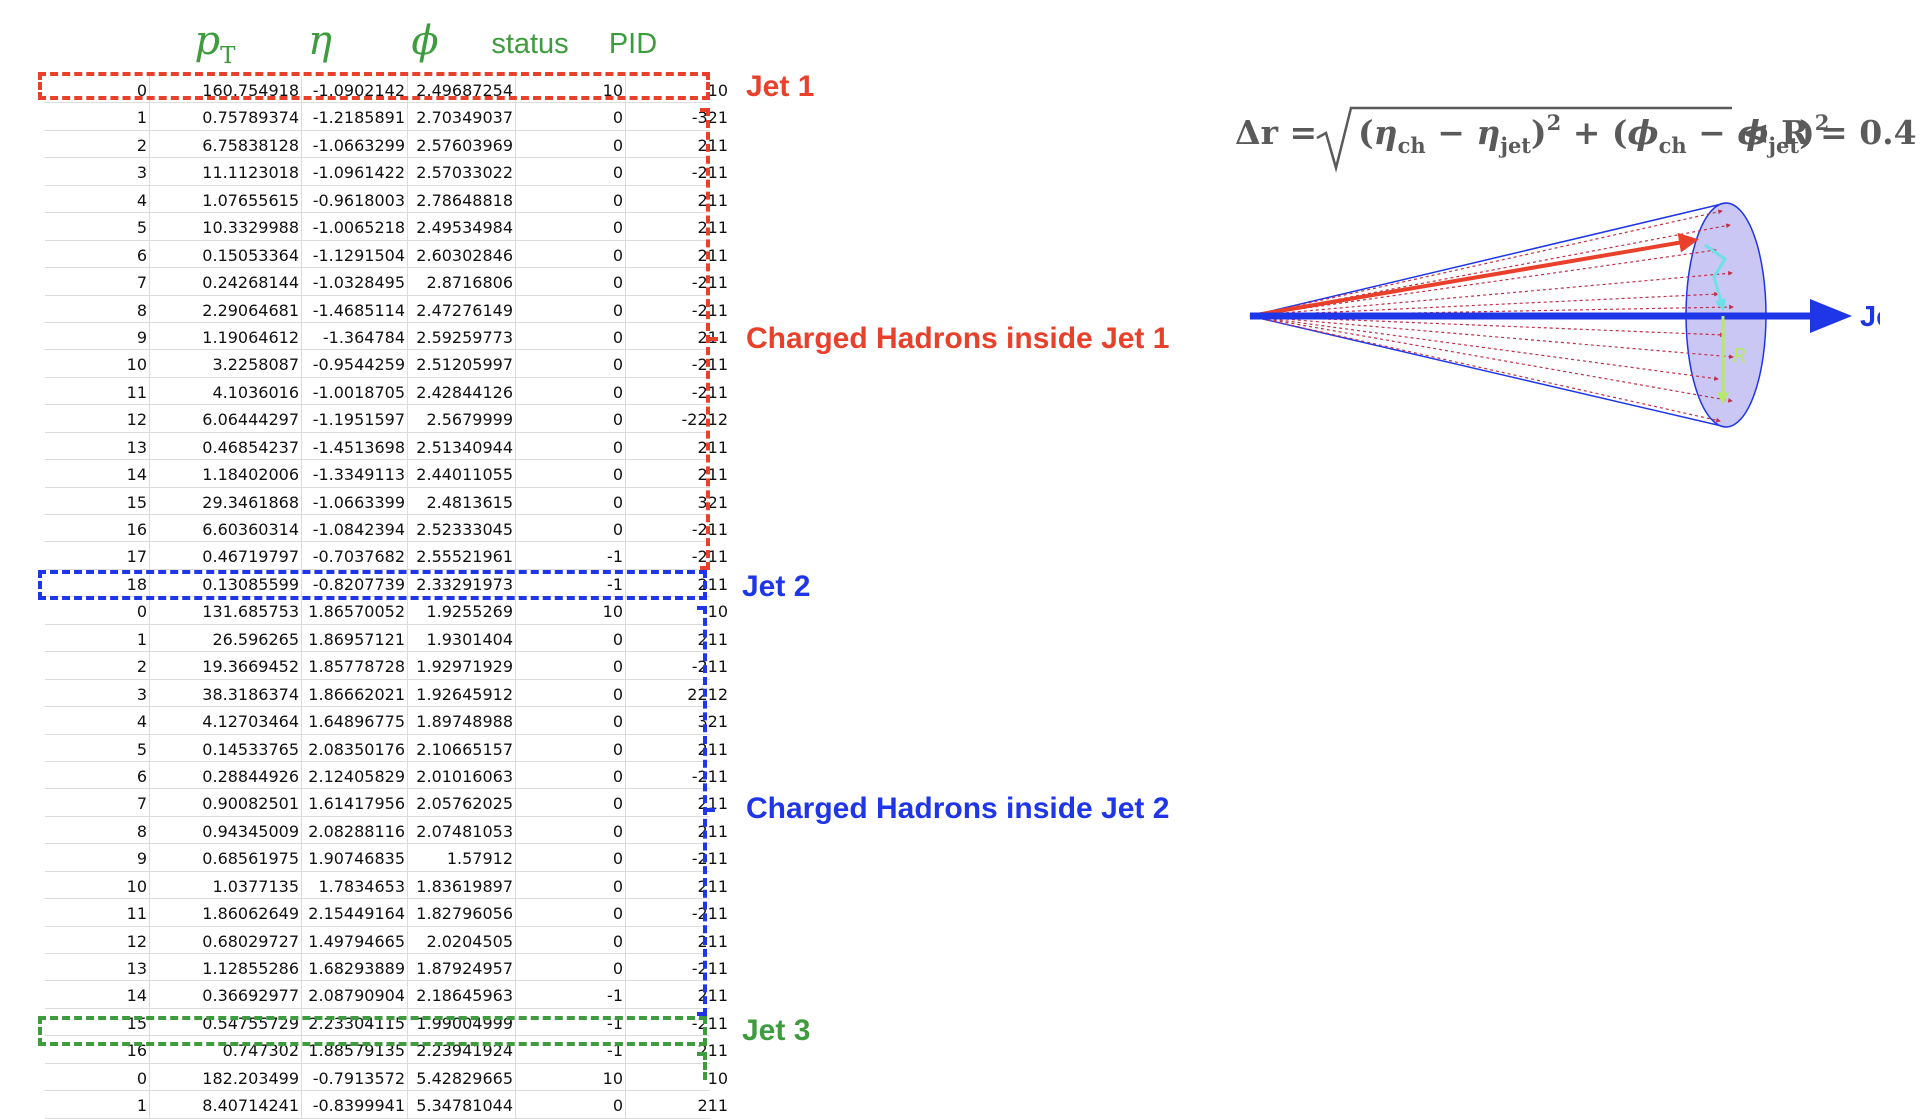  I want to click on eta-value: -1.0902142, so click(358, 90).